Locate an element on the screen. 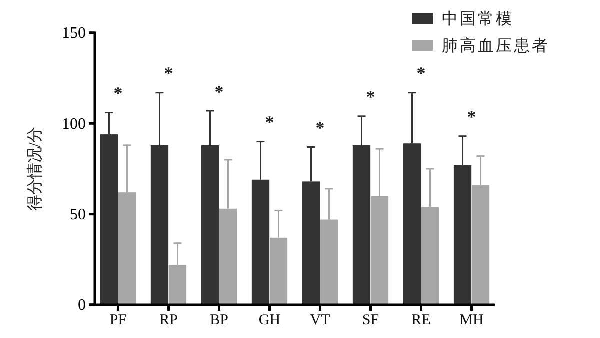 Image resolution: width=600 pixels, height=338 pixels. y-tick-label: 0 is located at coordinates (82, 305).